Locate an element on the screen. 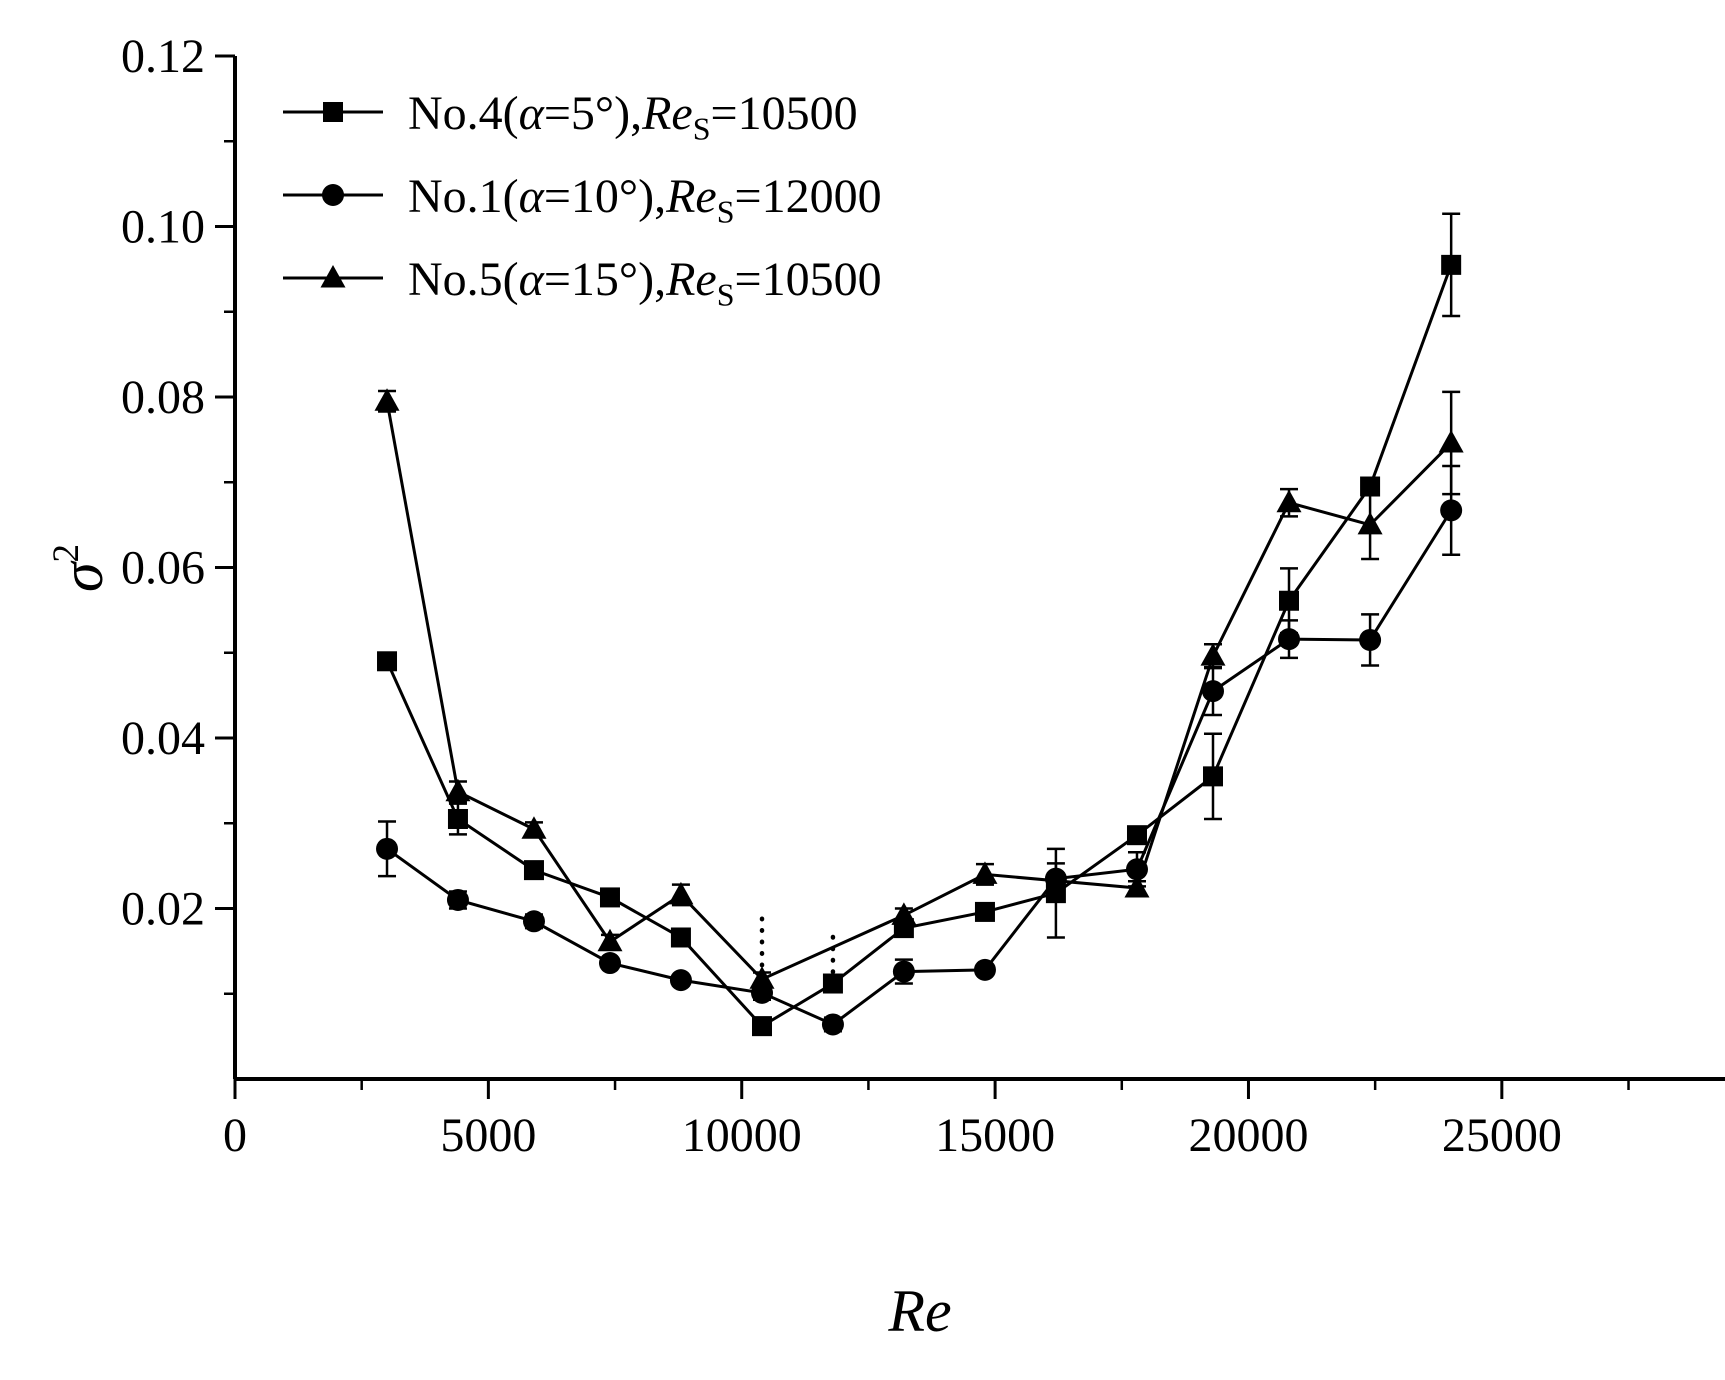 The height and width of the screenshot is (1380, 1725). legend-entry: No.4(α=5°),ReS=10500 is located at coordinates (570, 117).